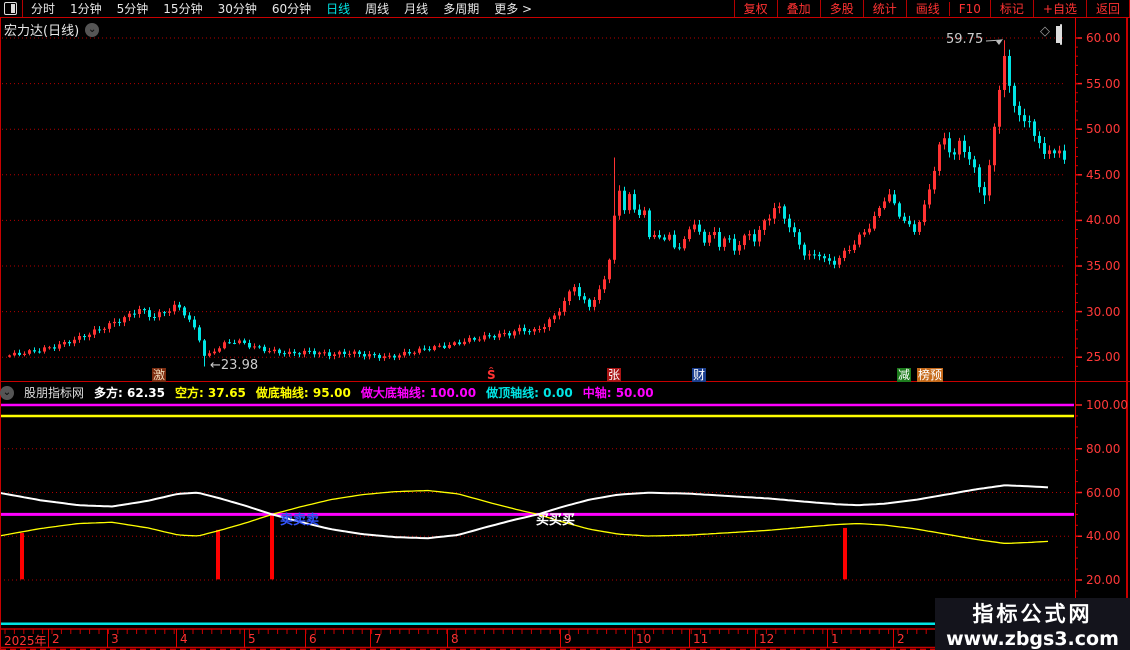 The image size is (1130, 650). Describe the element at coordinates (1103, 220) in the screenshot. I see `price-axis-label: 40.00` at that location.